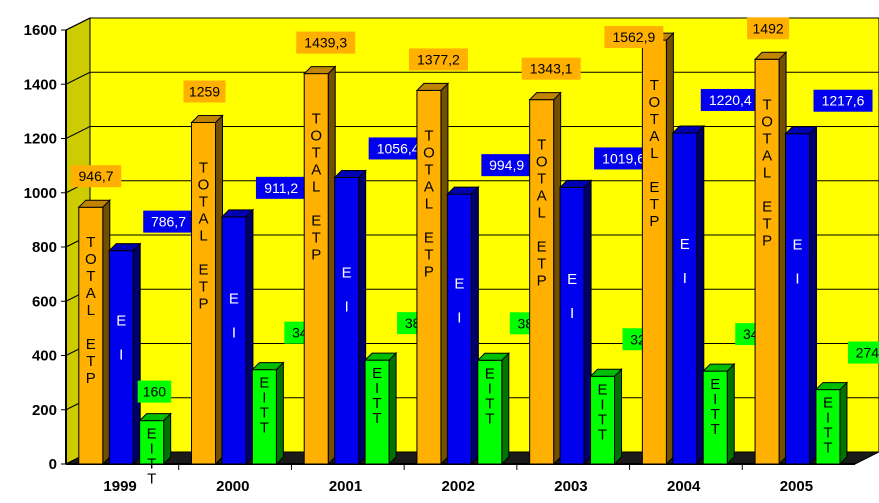 This screenshot has height=503, width=879. I want to click on data-label: 1220,4, so click(730, 99).